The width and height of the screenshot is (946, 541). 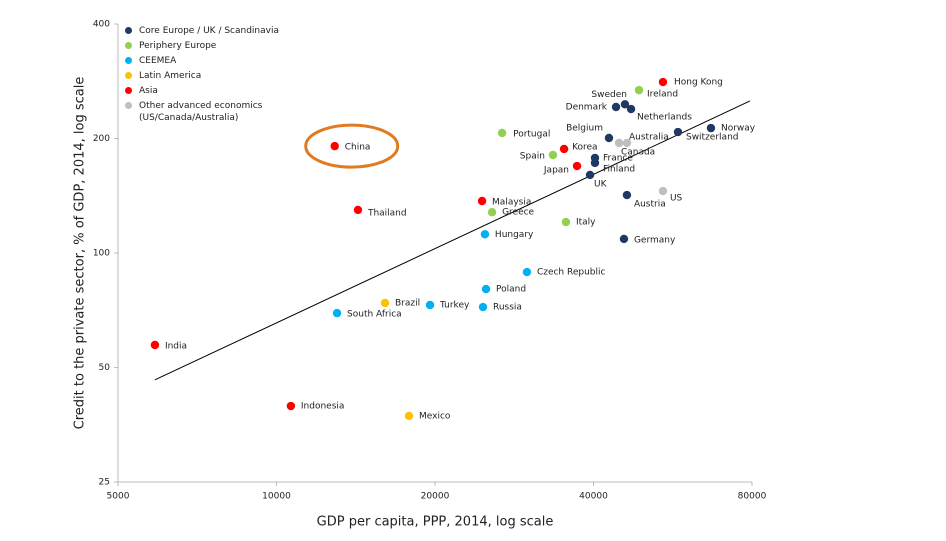 I want to click on x-tick-label: 20000, so click(x=435, y=497).